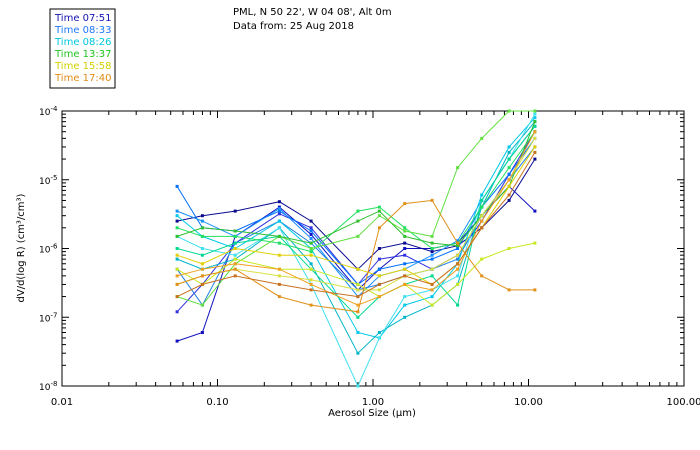 This screenshot has height=450, width=700. Describe the element at coordinates (82, 42) in the screenshot. I see `legend-entry: Time 08:26` at that location.